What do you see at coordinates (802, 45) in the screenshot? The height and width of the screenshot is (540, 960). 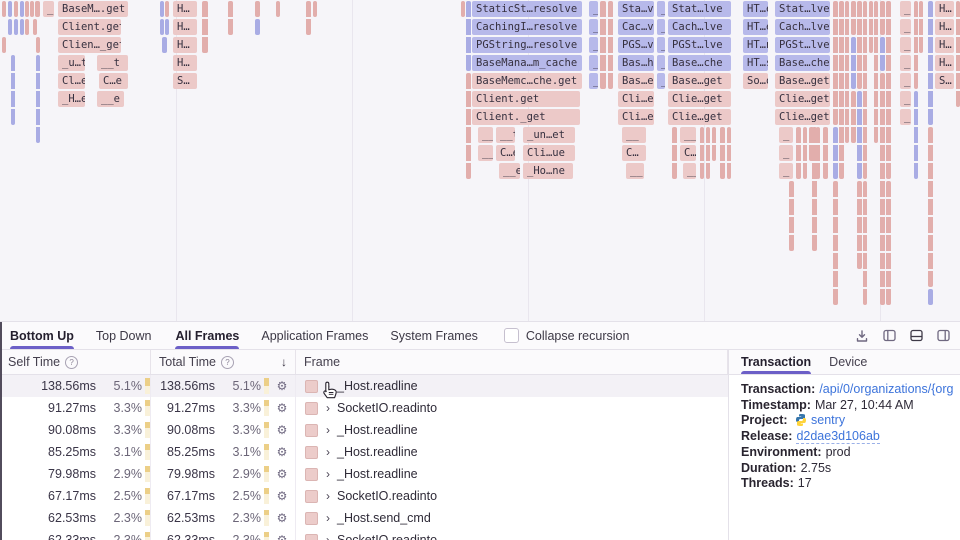 I see `flame-frame-pgst-lve: PGSt…lve` at bounding box center [802, 45].